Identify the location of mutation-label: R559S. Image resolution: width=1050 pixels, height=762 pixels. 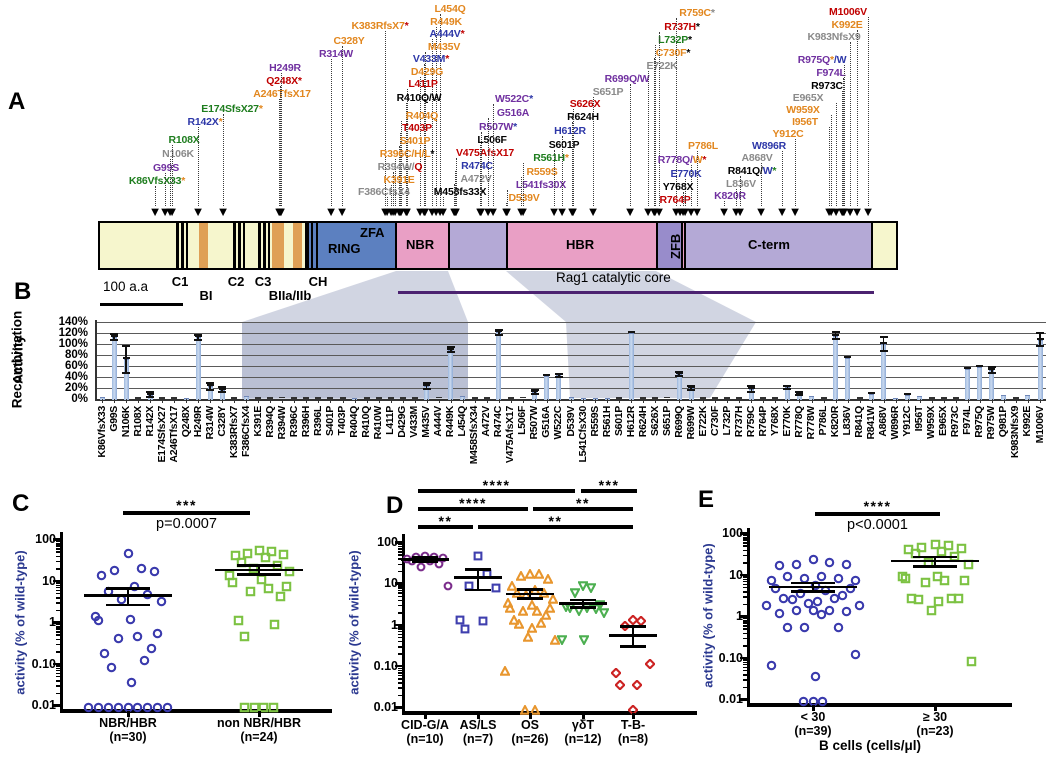
(541, 172).